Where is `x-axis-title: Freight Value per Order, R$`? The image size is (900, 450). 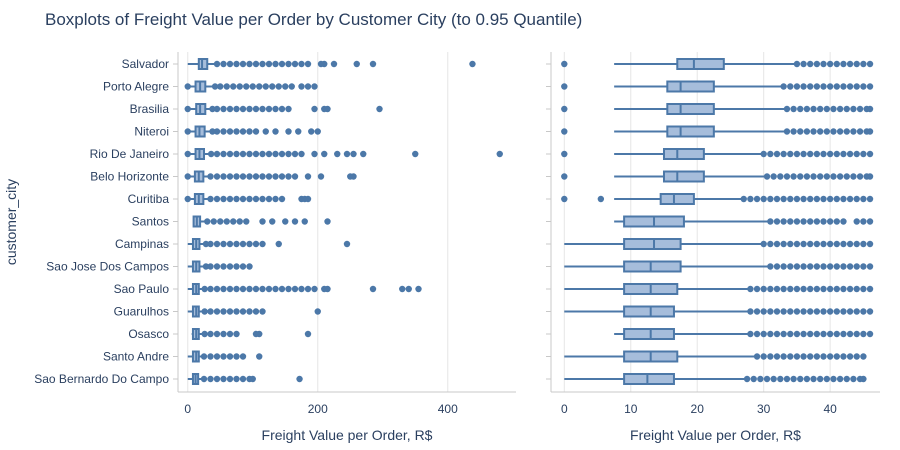 x-axis-title: Freight Value per Order, R$ is located at coordinates (715, 435).